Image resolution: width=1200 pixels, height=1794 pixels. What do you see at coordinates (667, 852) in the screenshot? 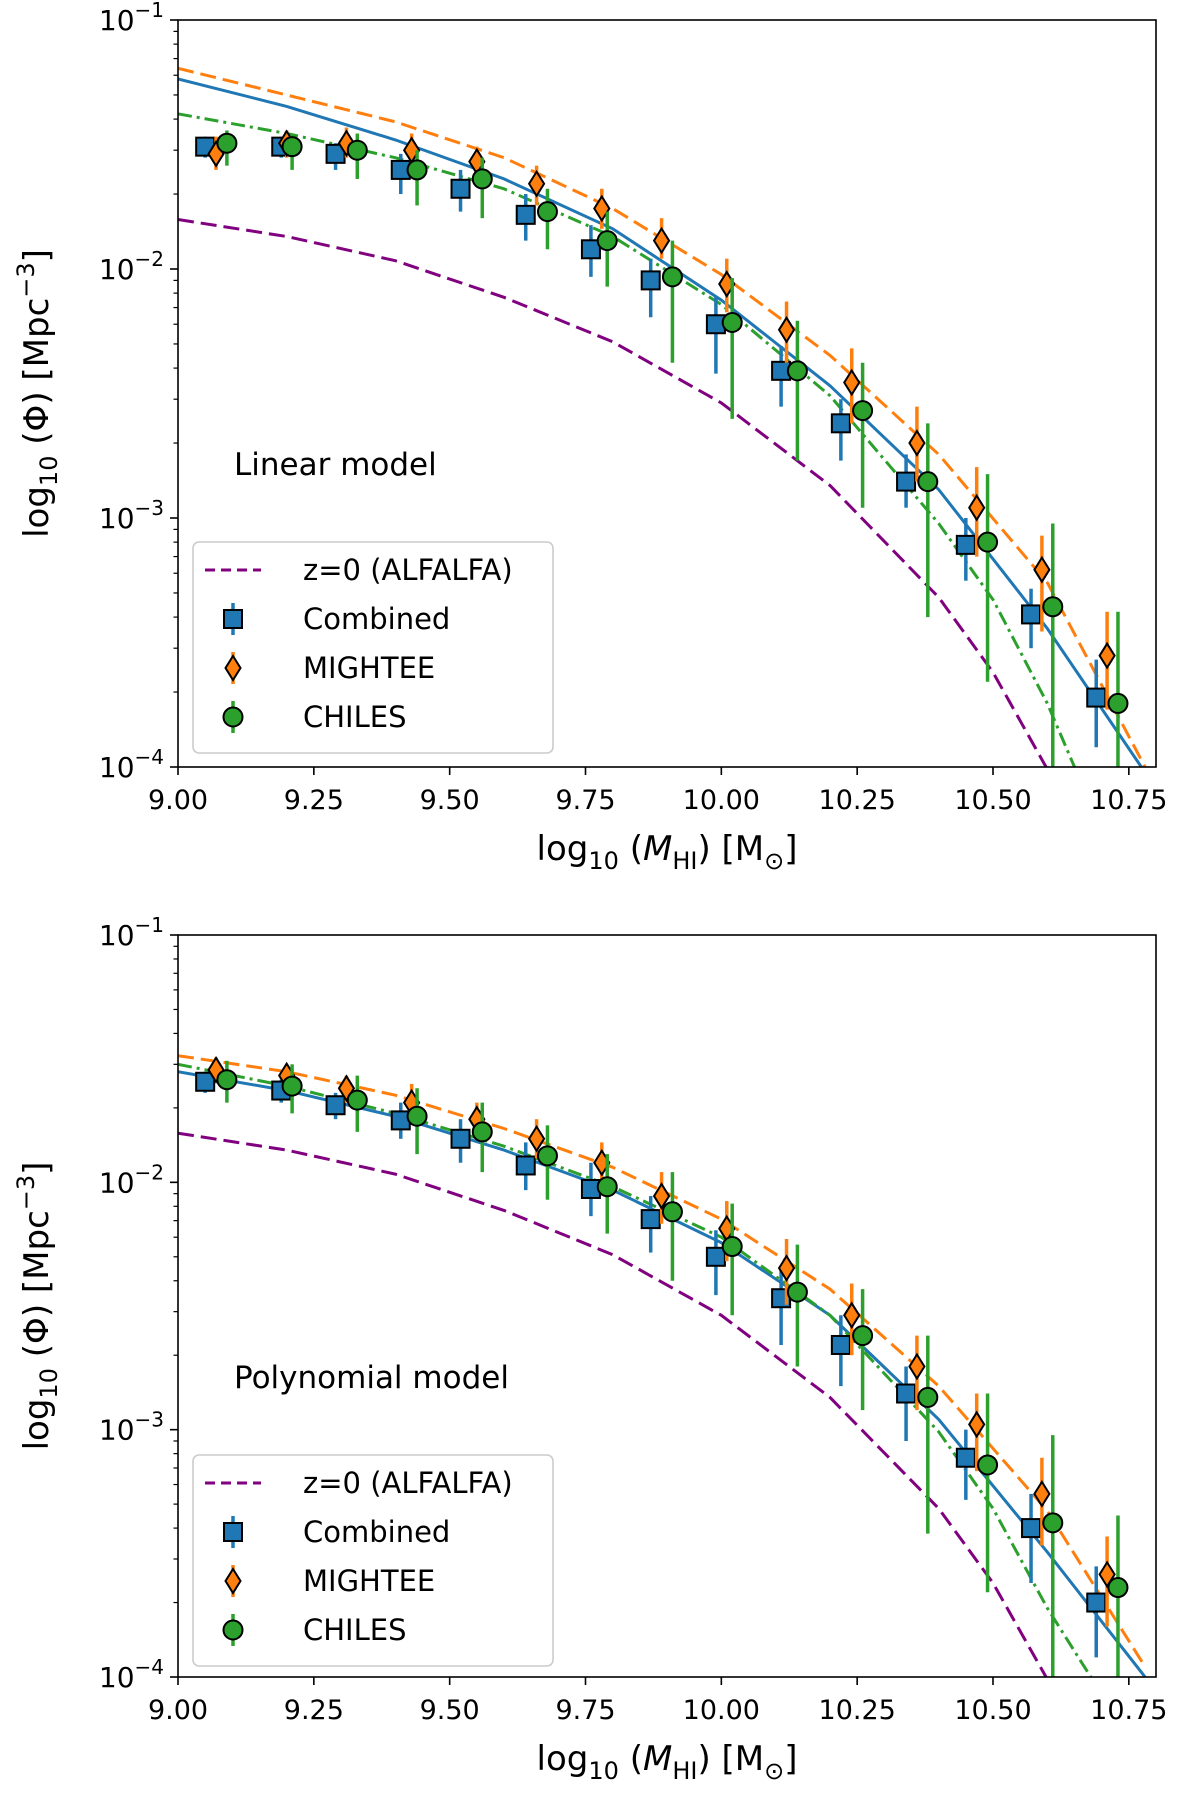
I see `x-axis-label: log10 (MHI) [M⊙]` at bounding box center [667, 852].